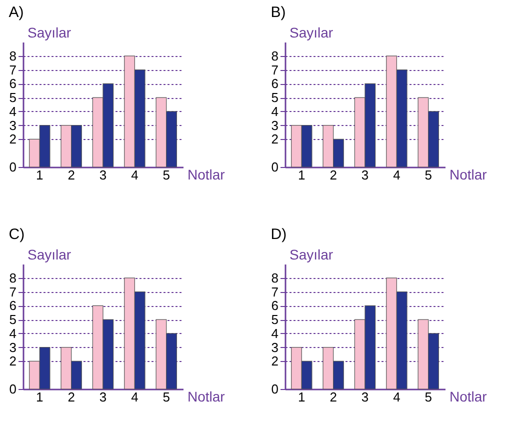 The height and width of the screenshot is (425, 532). I want to click on chart-title: C), so click(16, 234).